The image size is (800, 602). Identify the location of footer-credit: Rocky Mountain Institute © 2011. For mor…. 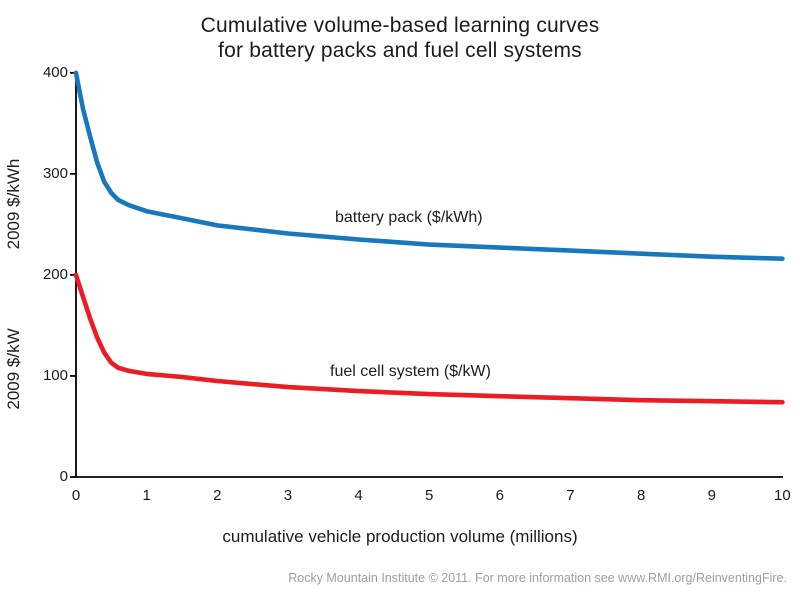
(537, 578).